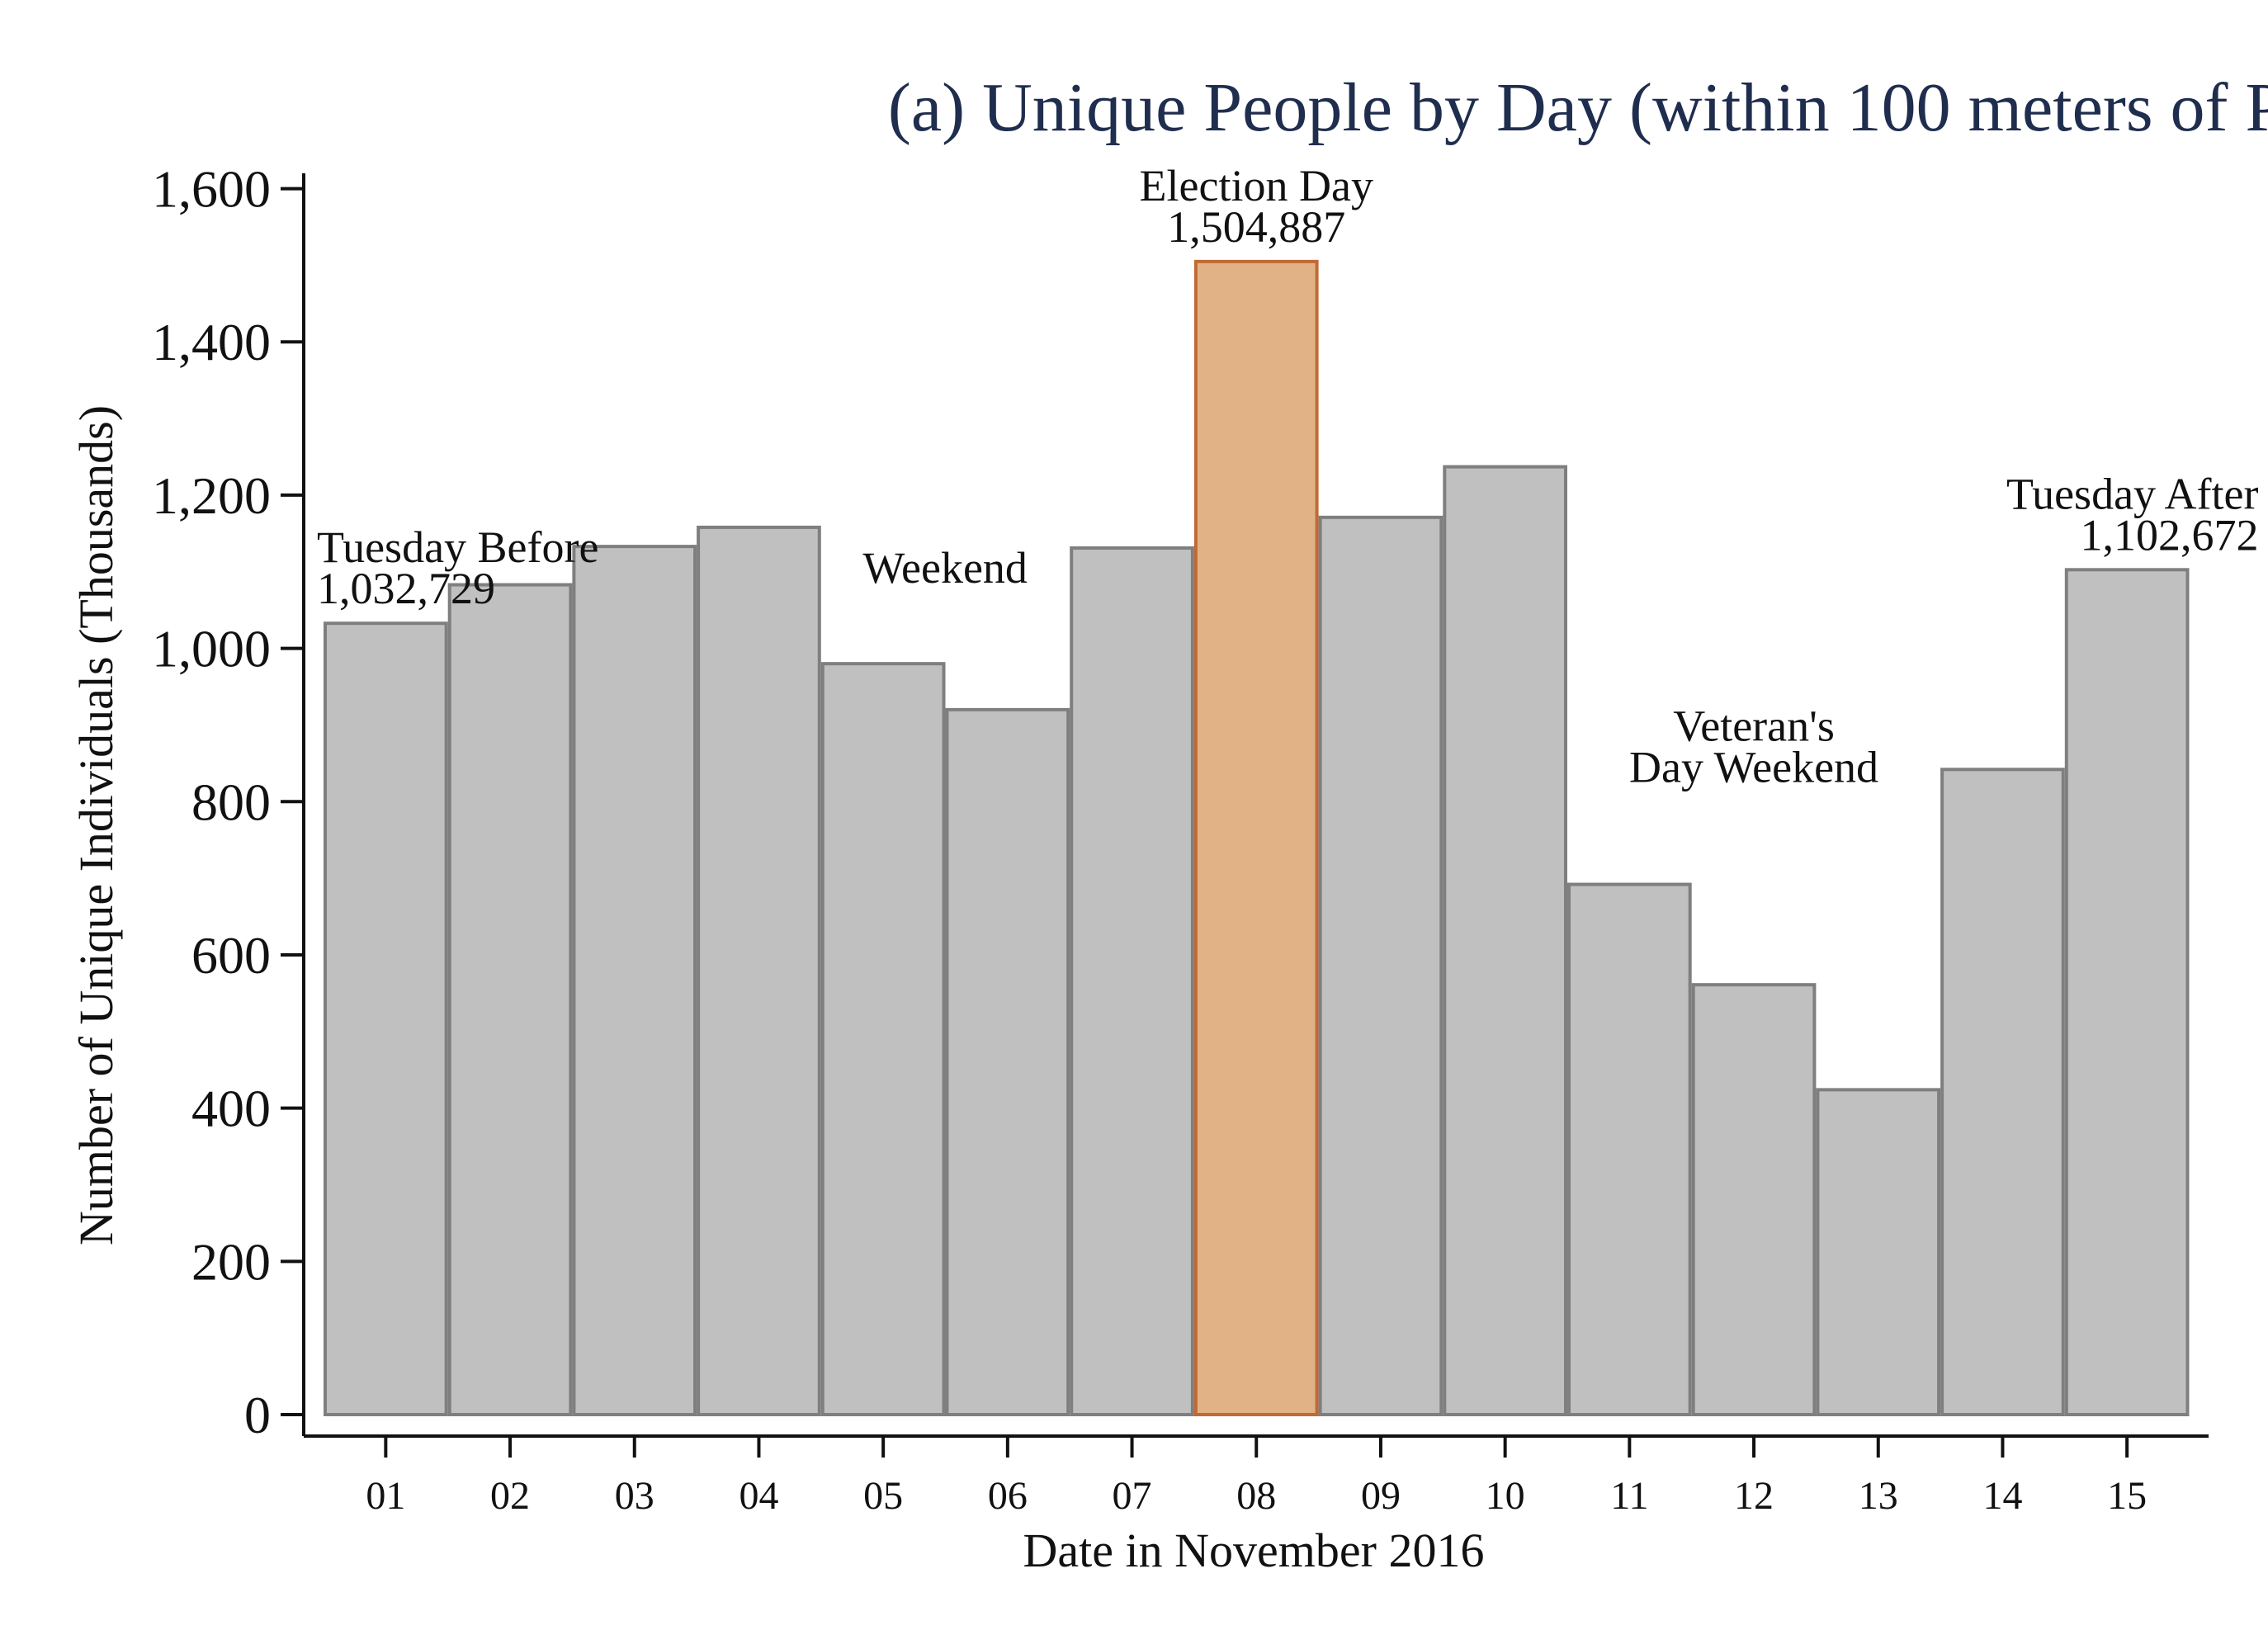 The image size is (2268, 1649). Describe the element at coordinates (759, 1496) in the screenshot. I see `x-tick-label: 04` at that location.